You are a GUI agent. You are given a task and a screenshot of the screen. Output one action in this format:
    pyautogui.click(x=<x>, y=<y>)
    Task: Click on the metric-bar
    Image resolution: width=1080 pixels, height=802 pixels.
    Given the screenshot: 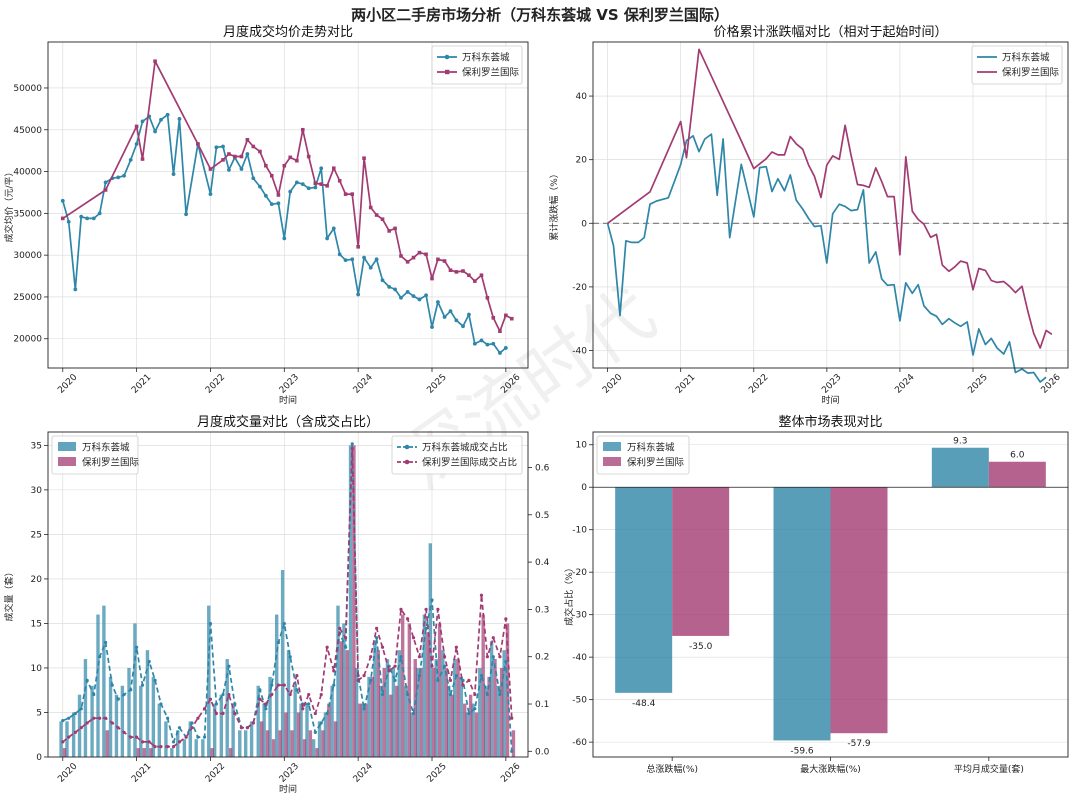 What is the action you would take?
    pyautogui.click(x=644, y=590)
    